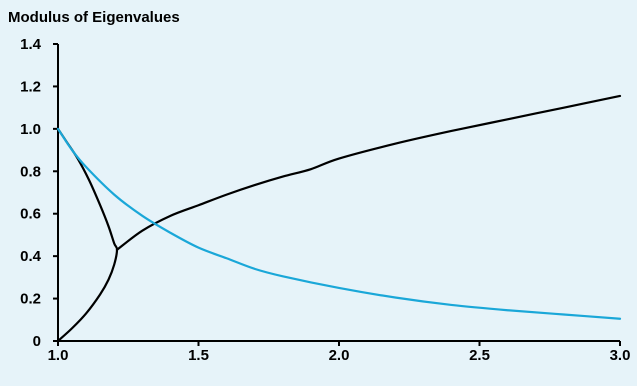  What do you see at coordinates (37, 341) in the screenshot?
I see `y-tick-label: 0` at bounding box center [37, 341].